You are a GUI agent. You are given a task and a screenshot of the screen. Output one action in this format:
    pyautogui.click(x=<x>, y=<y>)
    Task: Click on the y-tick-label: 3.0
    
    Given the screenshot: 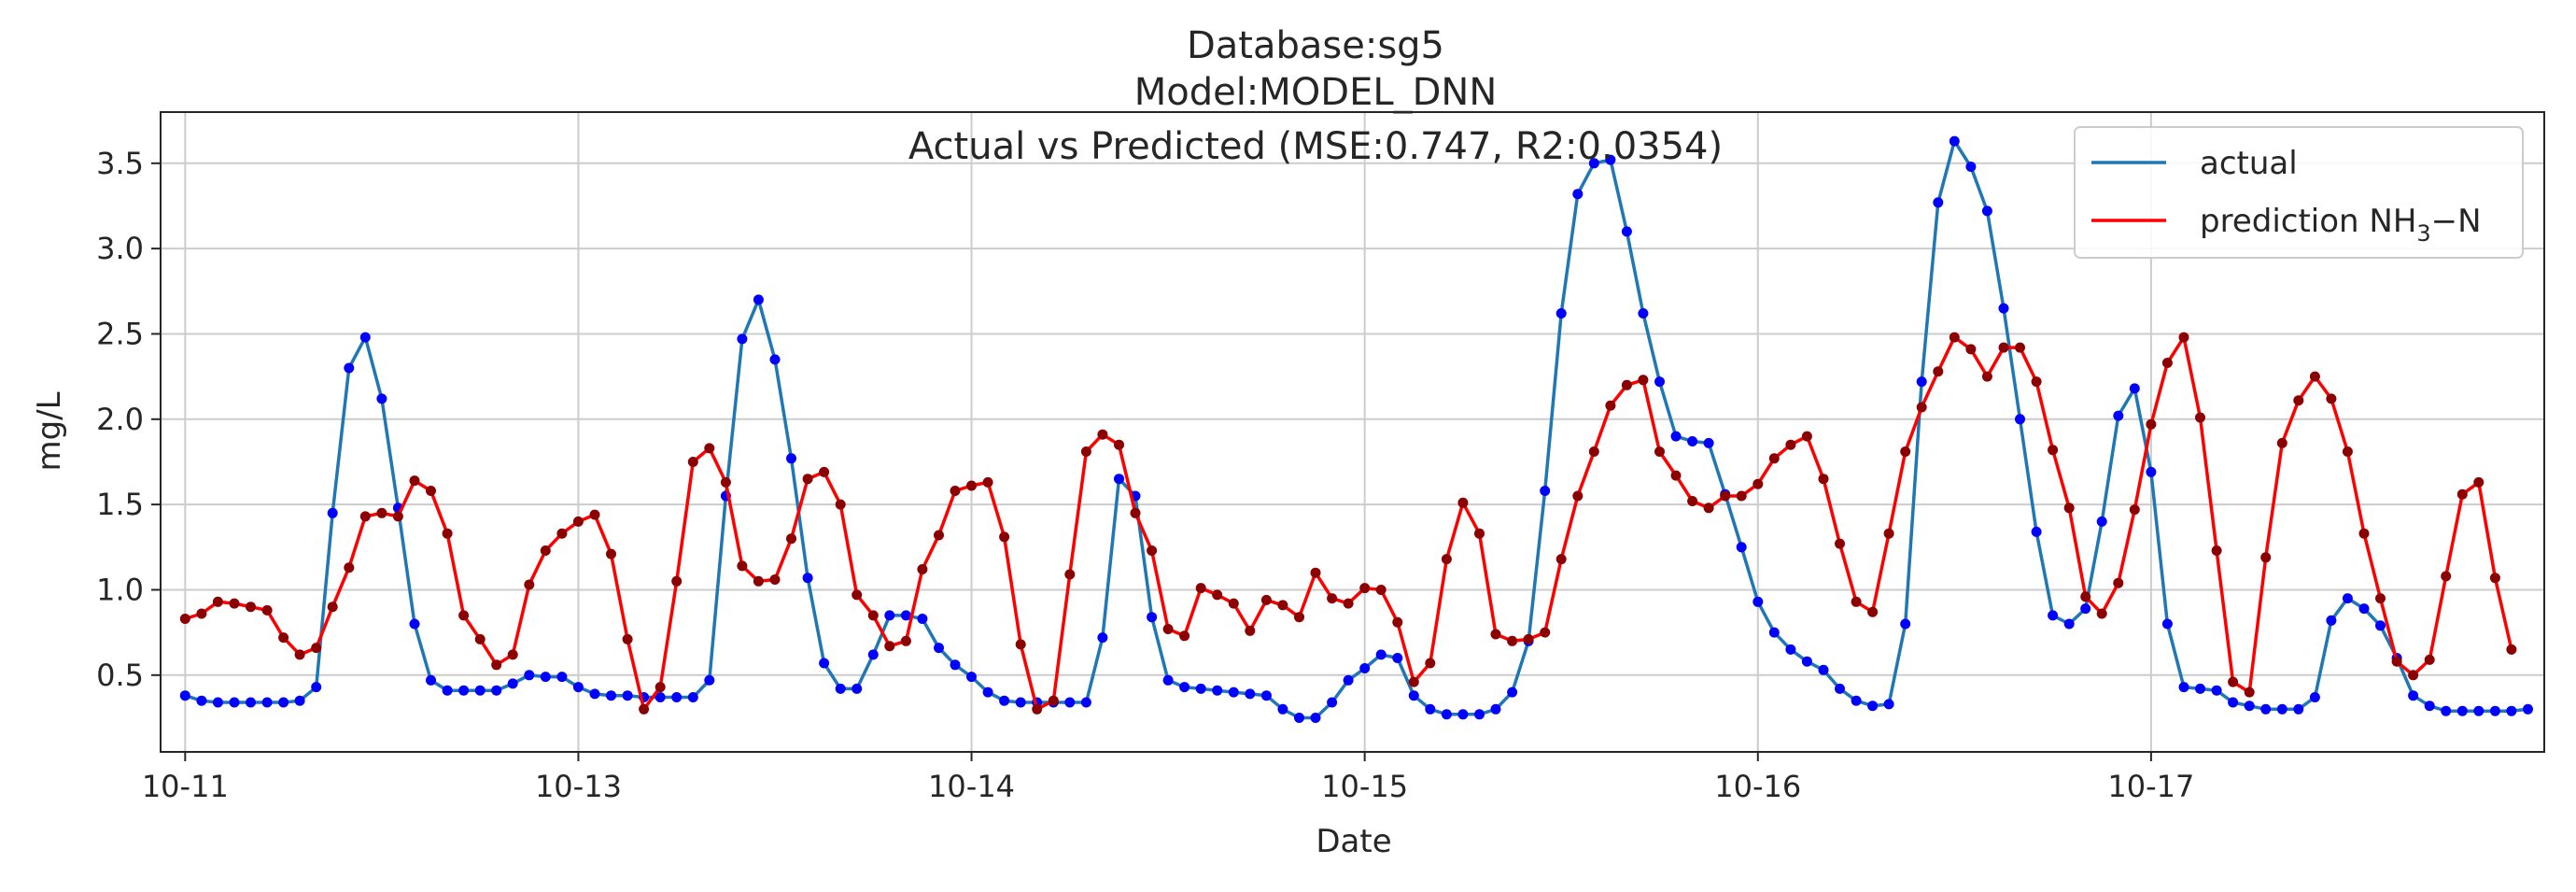 What is the action you would take?
    pyautogui.click(x=120, y=248)
    